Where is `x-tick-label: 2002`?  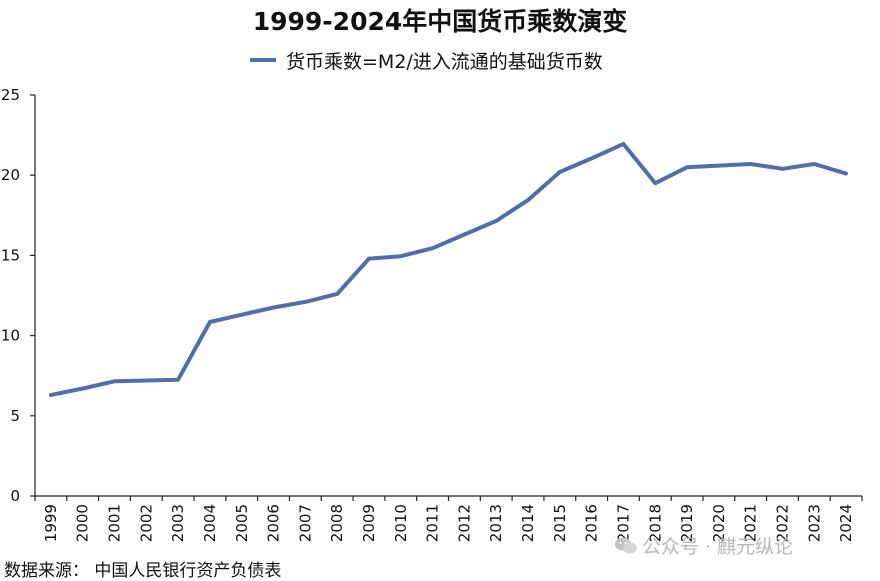
x-tick-label: 2002 is located at coordinates (146, 523).